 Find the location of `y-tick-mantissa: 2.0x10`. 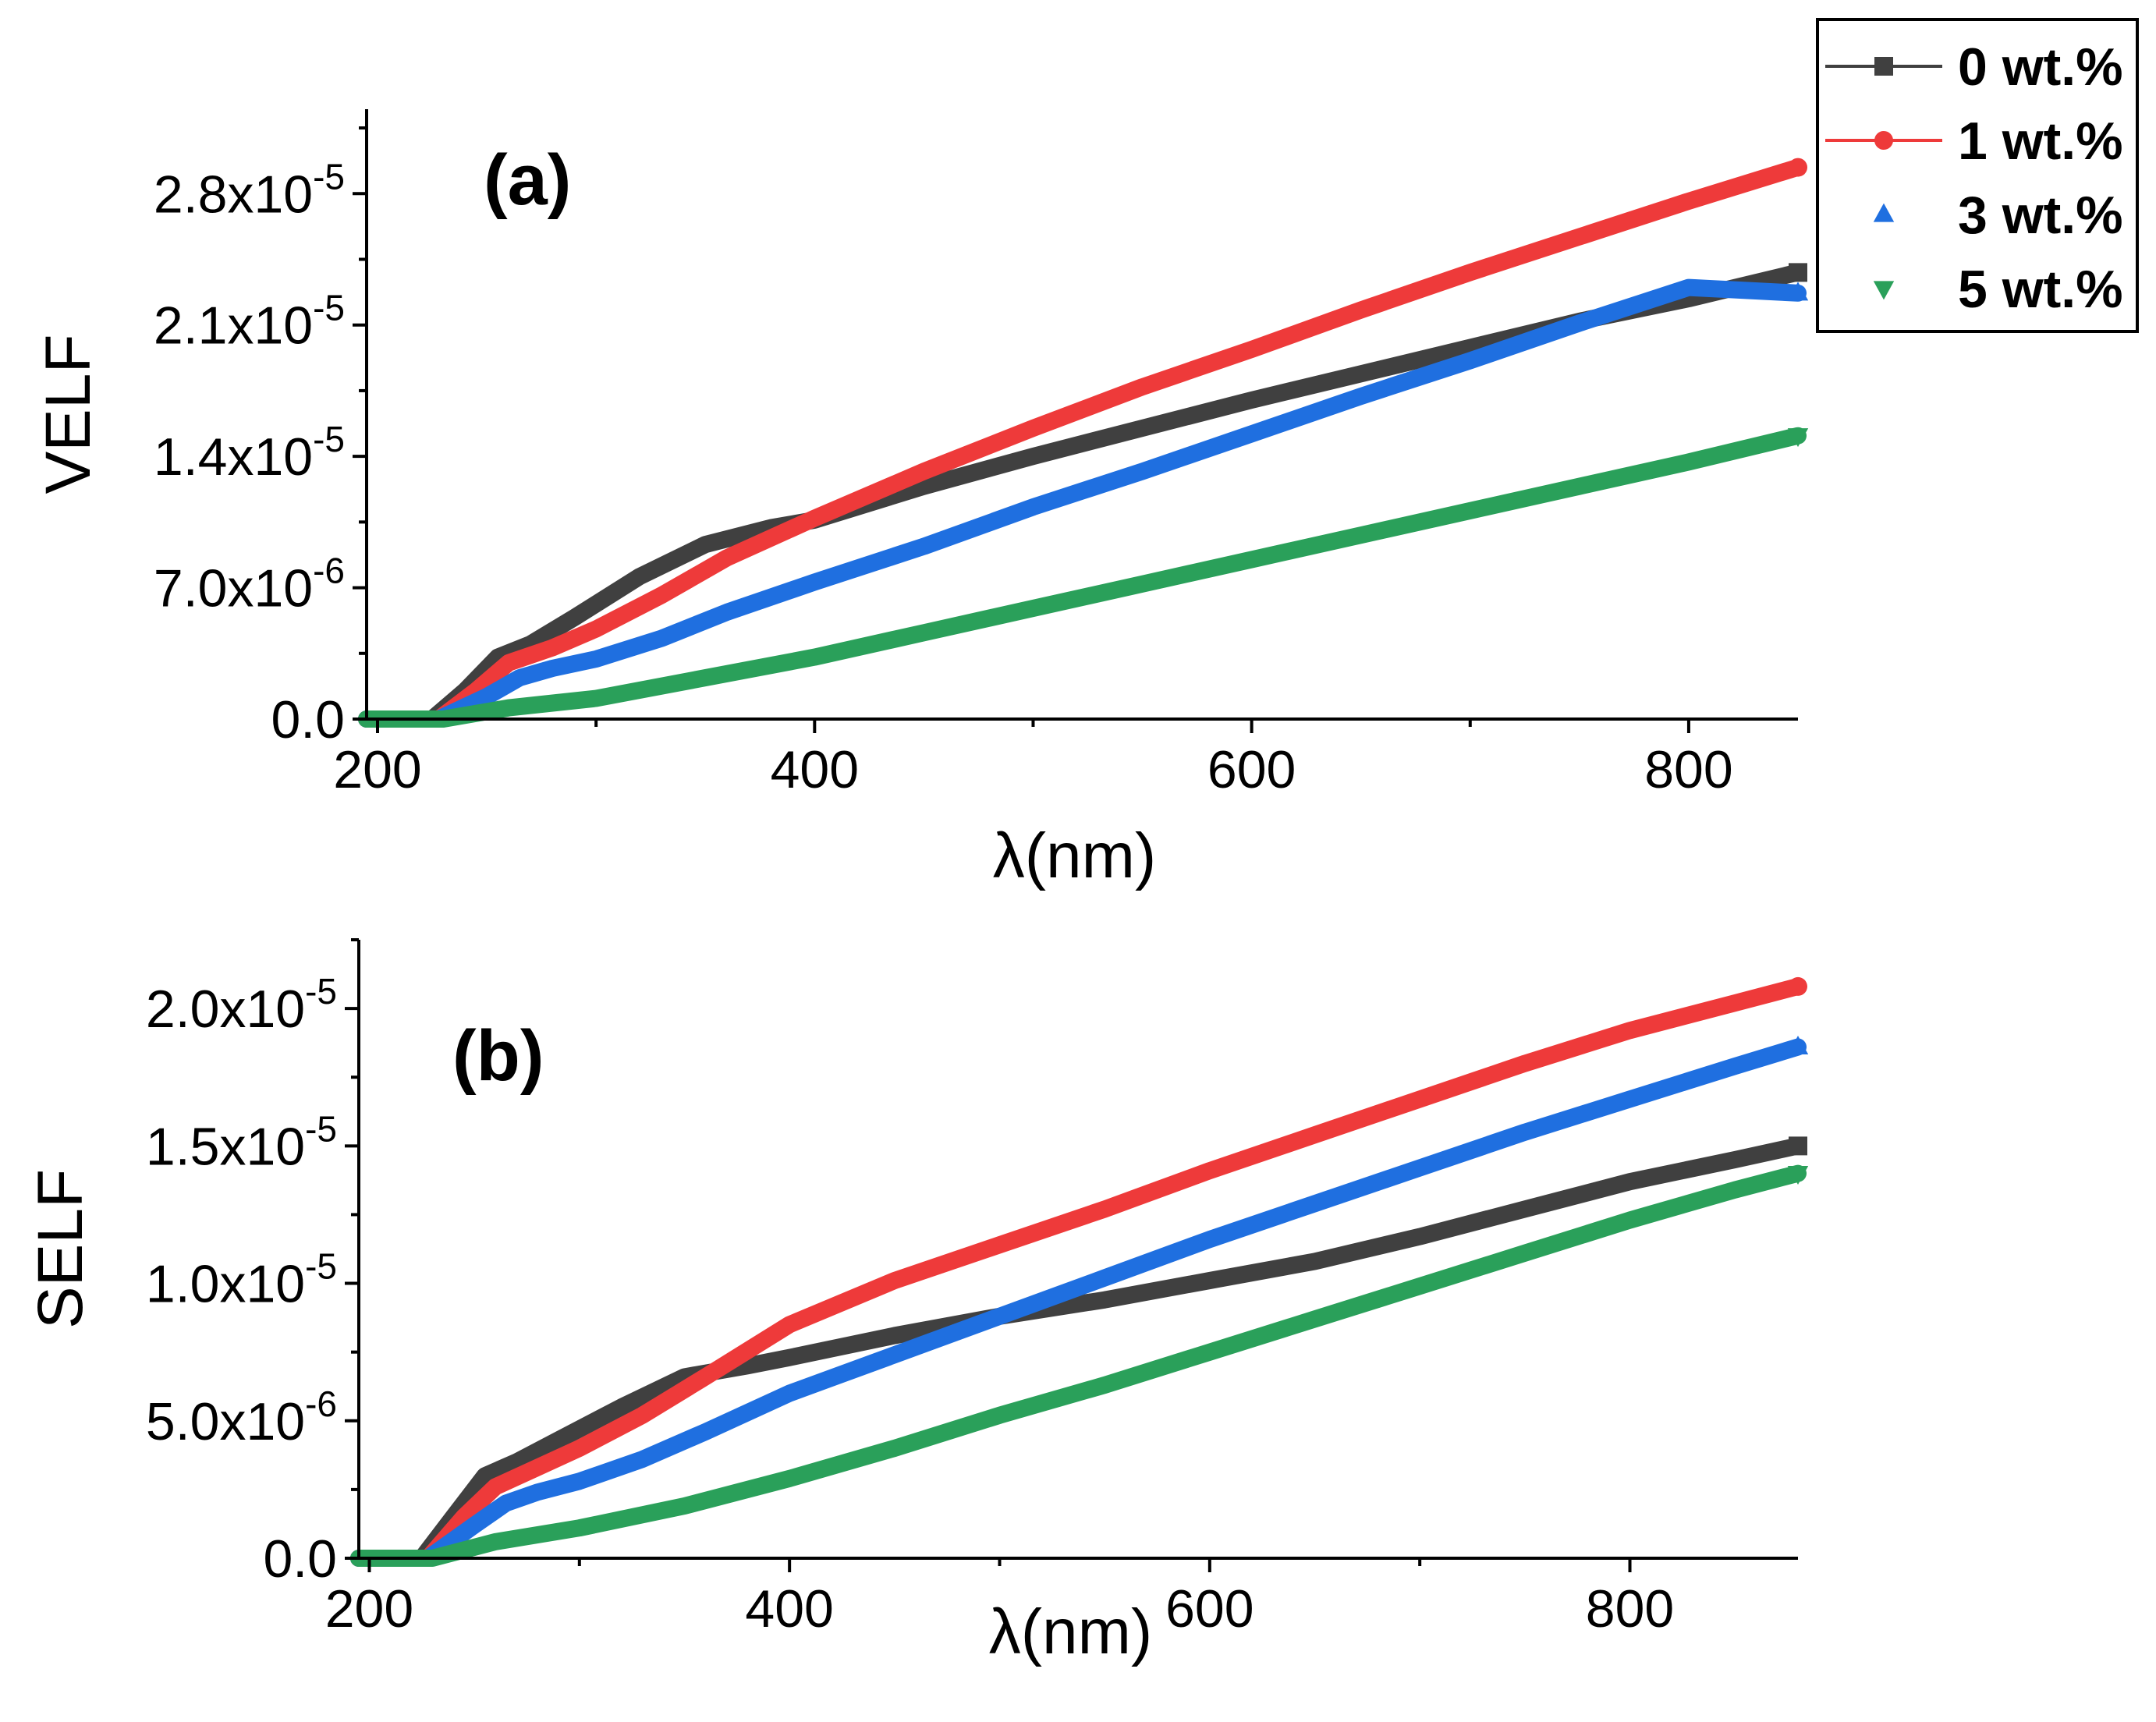

y-tick-mantissa: 2.0x10 is located at coordinates (225, 1009).